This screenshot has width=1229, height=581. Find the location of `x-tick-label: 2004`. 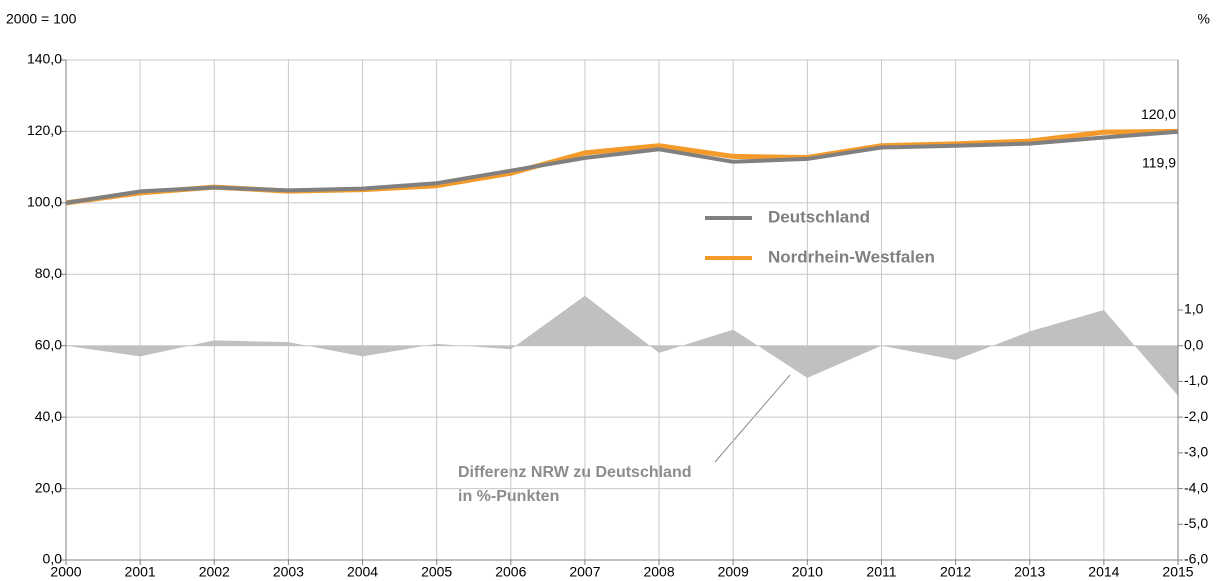

x-tick-label: 2004 is located at coordinates (362, 572).